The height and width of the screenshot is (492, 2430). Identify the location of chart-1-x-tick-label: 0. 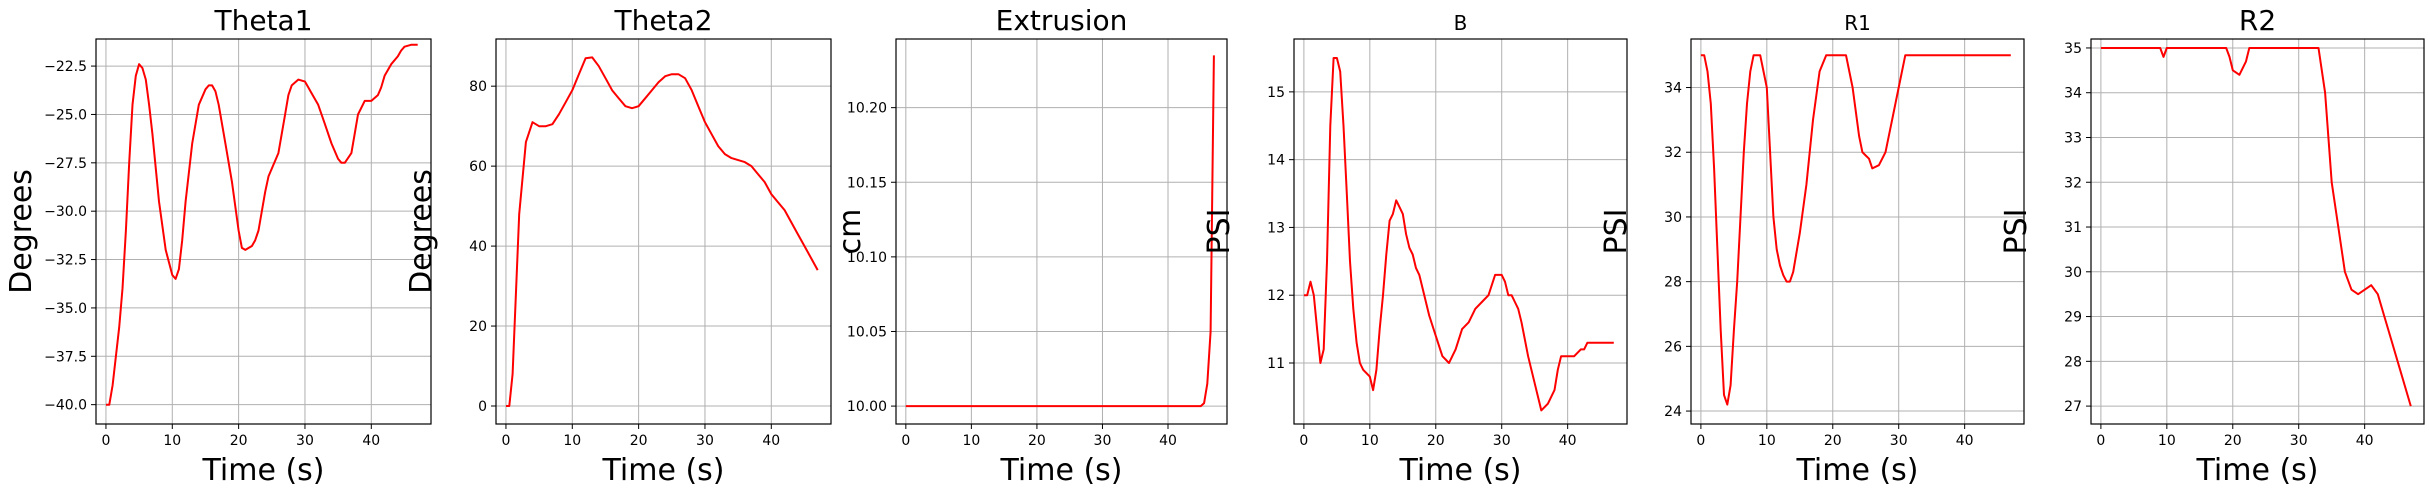
(105, 441).